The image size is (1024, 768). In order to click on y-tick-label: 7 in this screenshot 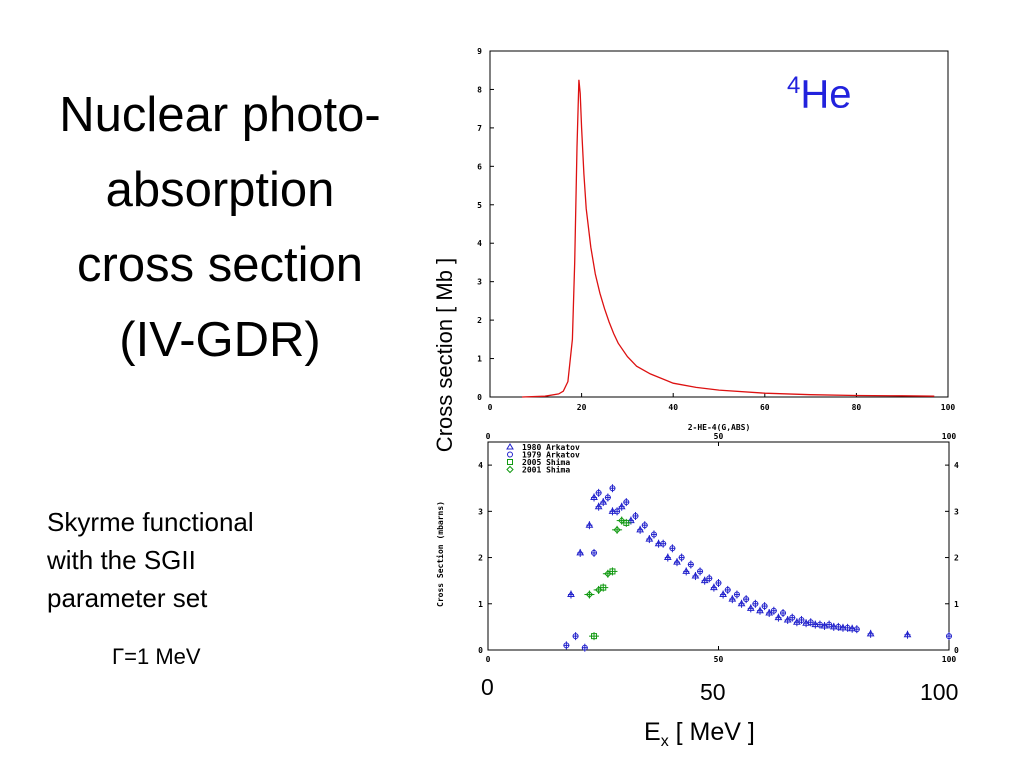, I will do `click(479, 128)`.